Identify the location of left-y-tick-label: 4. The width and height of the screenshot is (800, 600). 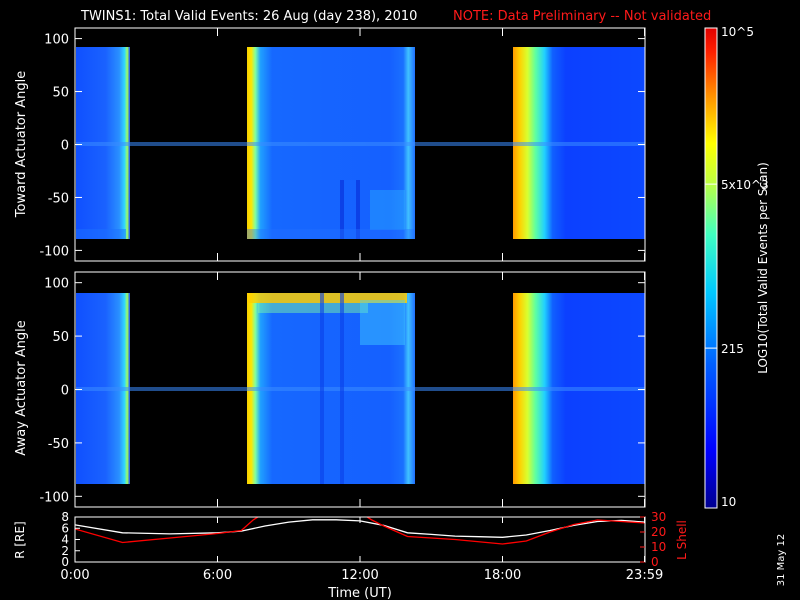
(65, 540).